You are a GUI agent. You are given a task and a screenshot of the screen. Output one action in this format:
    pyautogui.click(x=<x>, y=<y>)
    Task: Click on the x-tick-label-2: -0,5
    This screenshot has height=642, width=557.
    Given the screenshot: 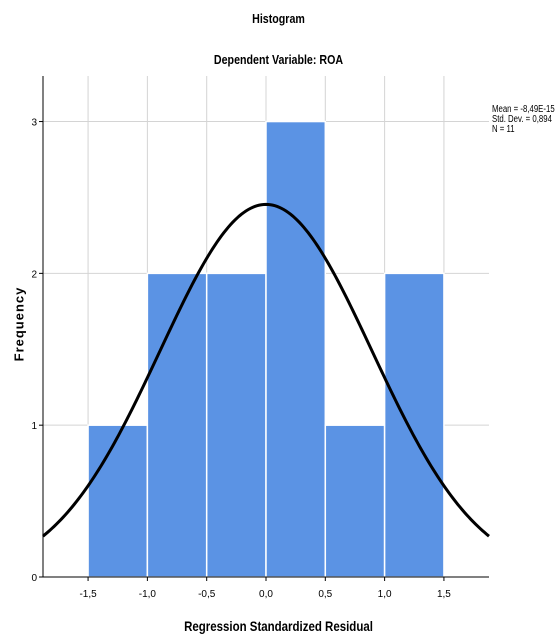 What is the action you would take?
    pyautogui.click(x=207, y=594)
    